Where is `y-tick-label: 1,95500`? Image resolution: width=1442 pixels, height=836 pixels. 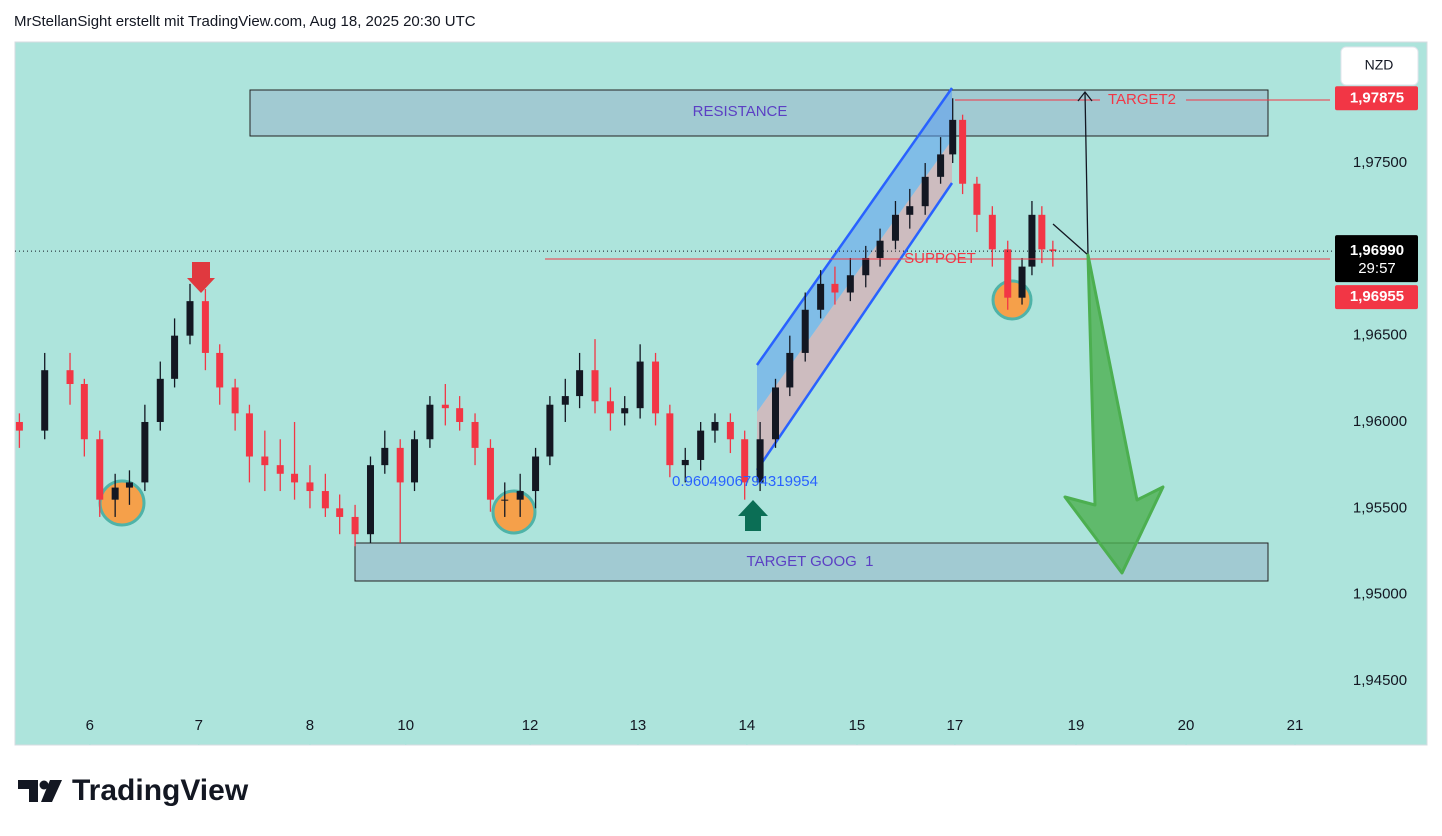
y-tick-label: 1,95500 is located at coordinates (1380, 507).